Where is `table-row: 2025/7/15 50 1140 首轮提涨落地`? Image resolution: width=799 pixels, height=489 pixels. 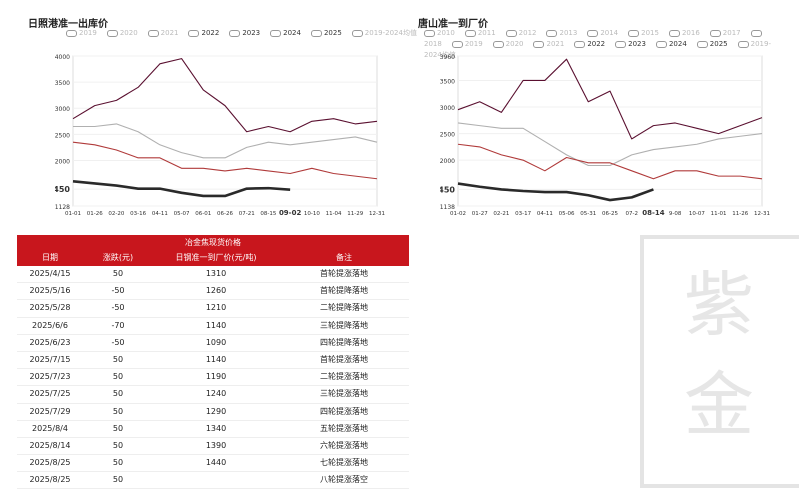 table-row: 2025/7/15 50 1140 首轮提涨落地 is located at coordinates (213, 361).